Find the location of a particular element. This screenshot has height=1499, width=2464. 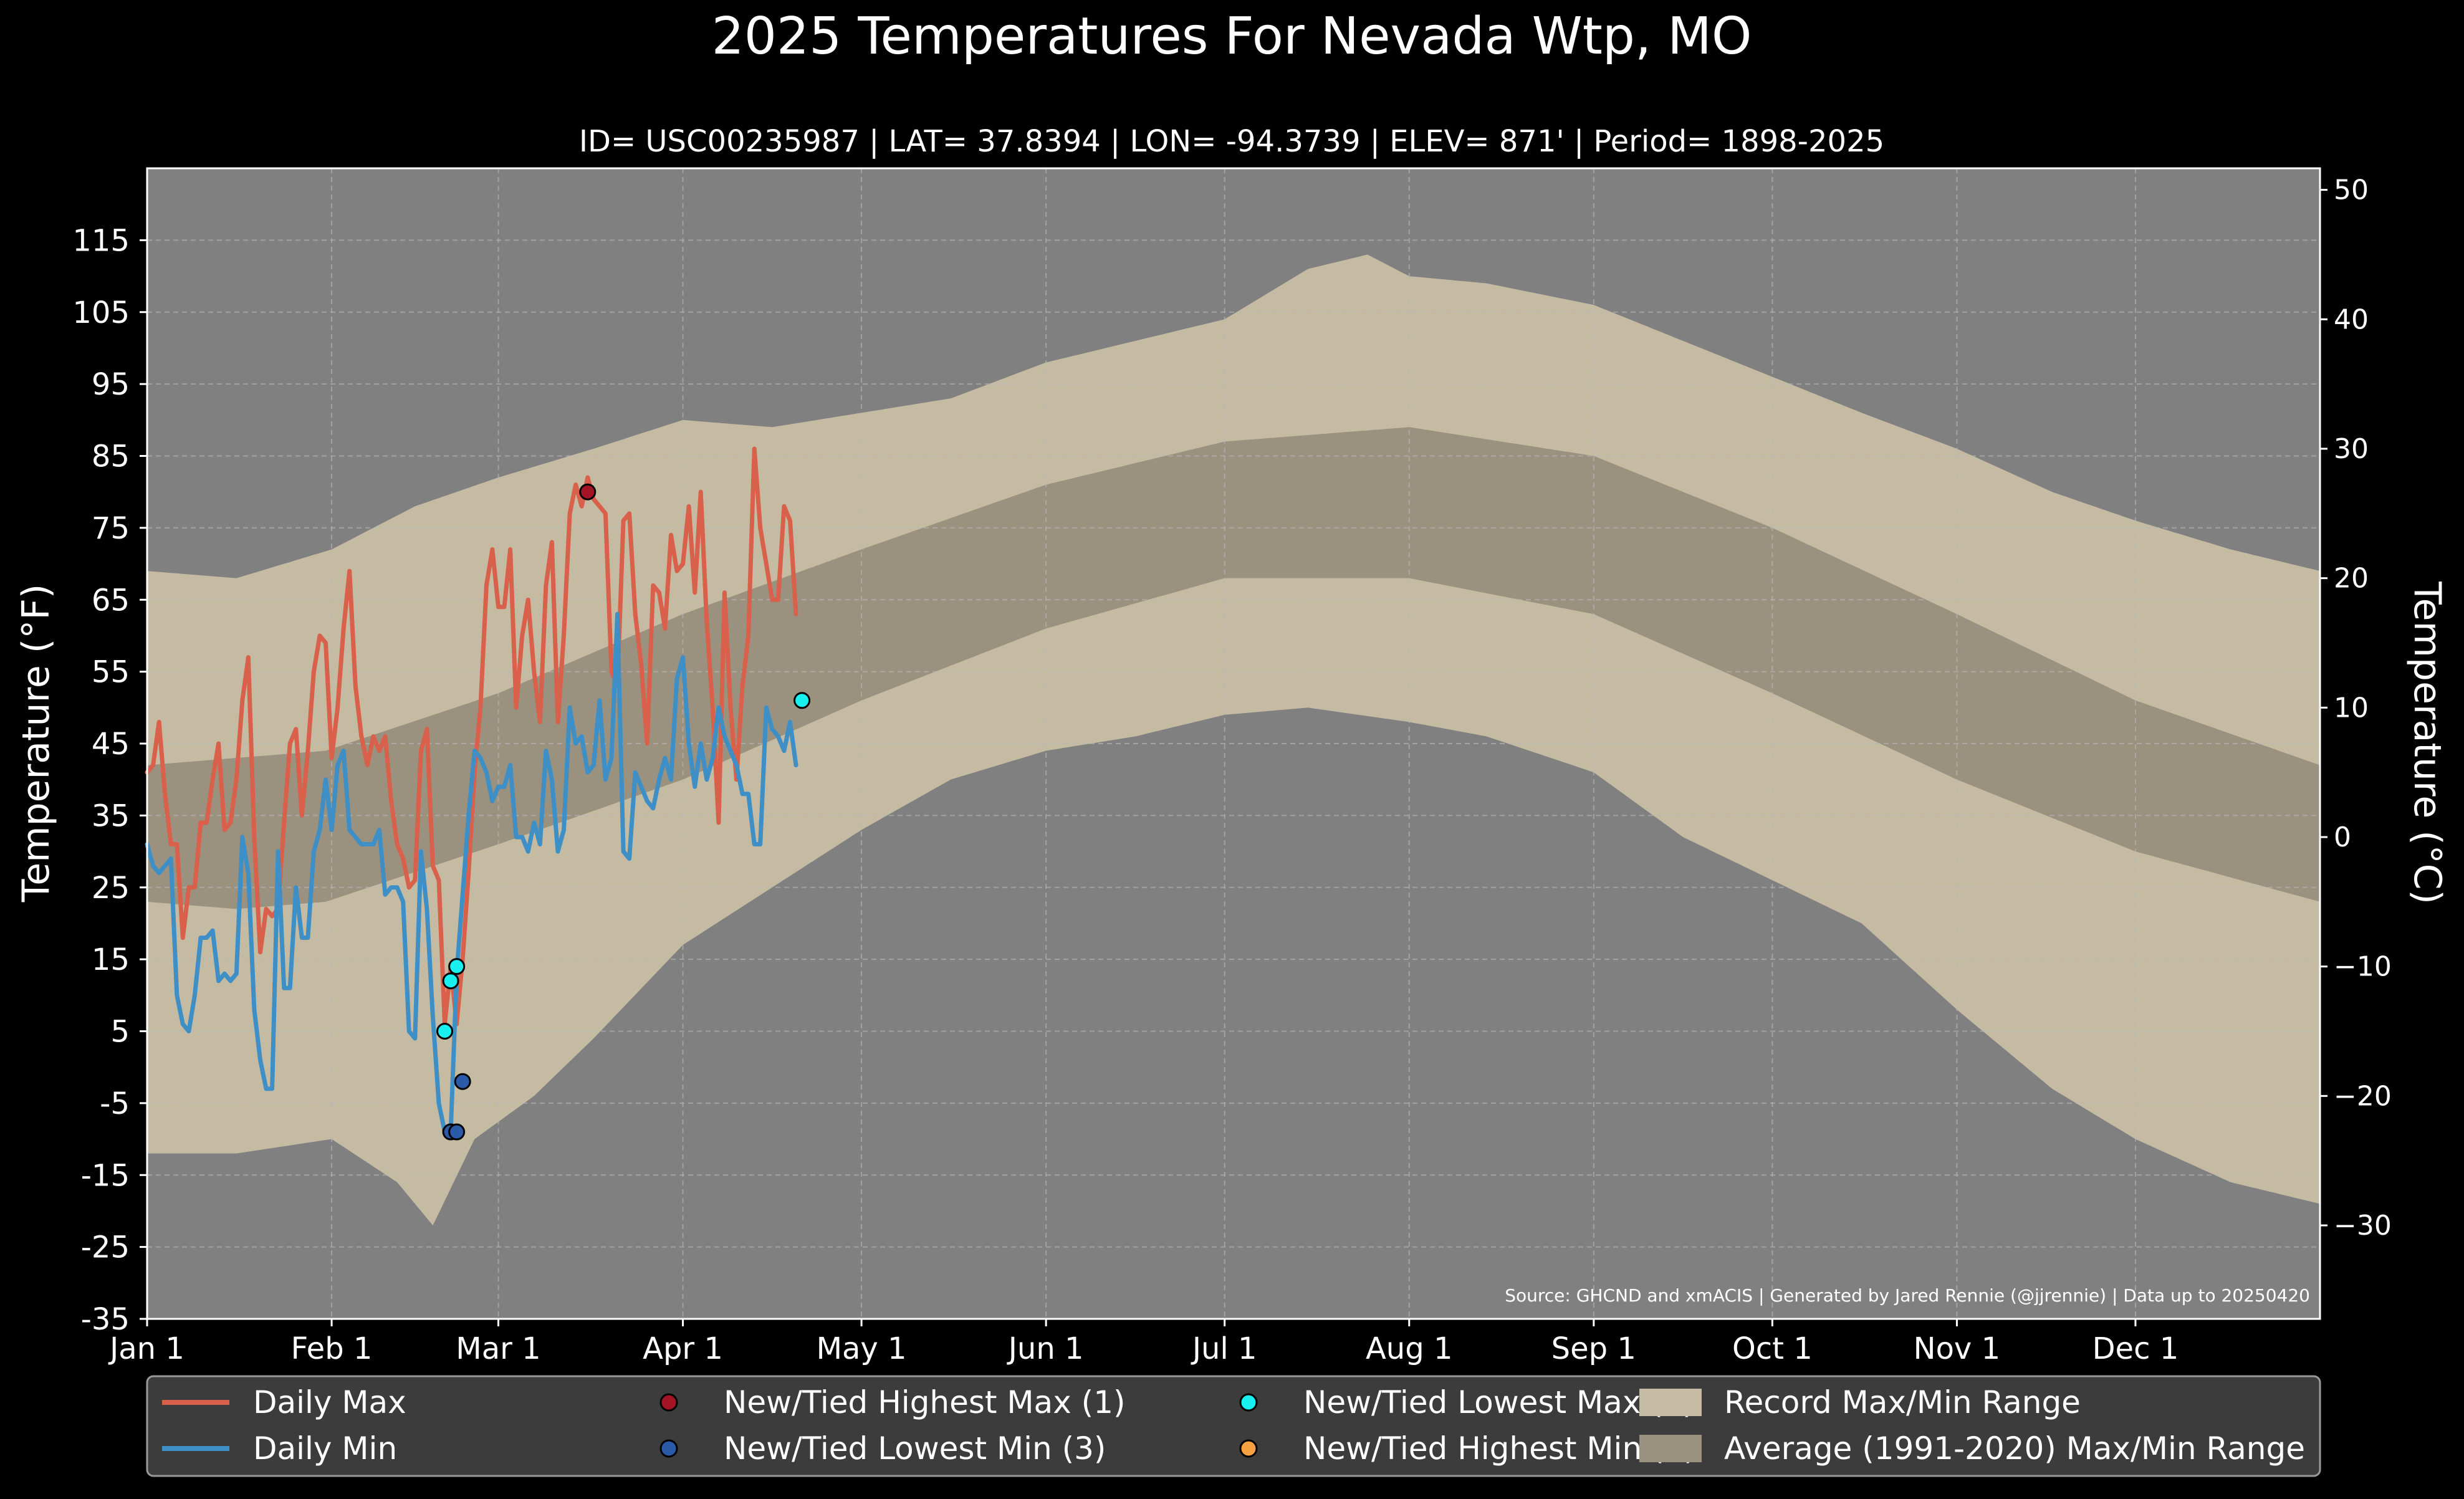

y-tick-label: -25 is located at coordinates (105, 1247).